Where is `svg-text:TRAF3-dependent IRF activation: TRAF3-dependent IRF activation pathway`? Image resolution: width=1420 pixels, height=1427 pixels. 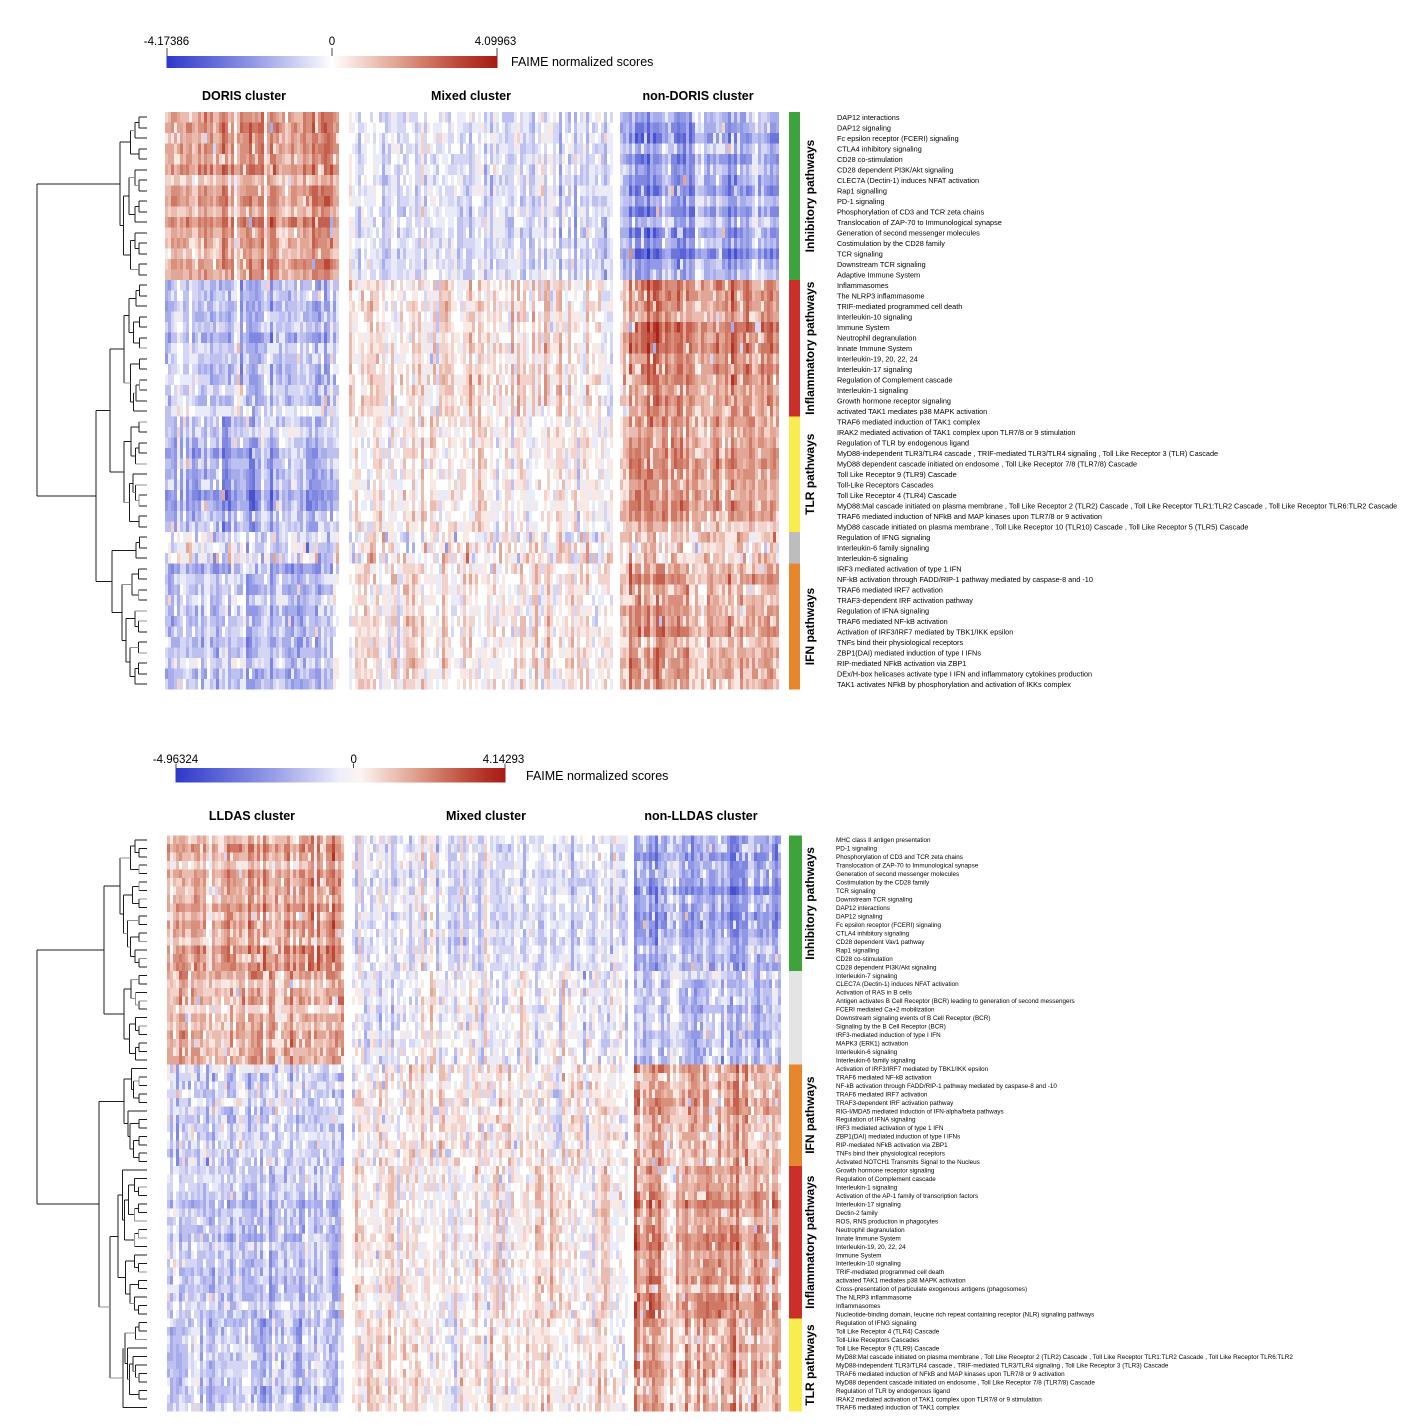
svg-text:TRAF3-dependent IRF activation: TRAF3-dependent IRF activation pathway is located at coordinates (905, 600).